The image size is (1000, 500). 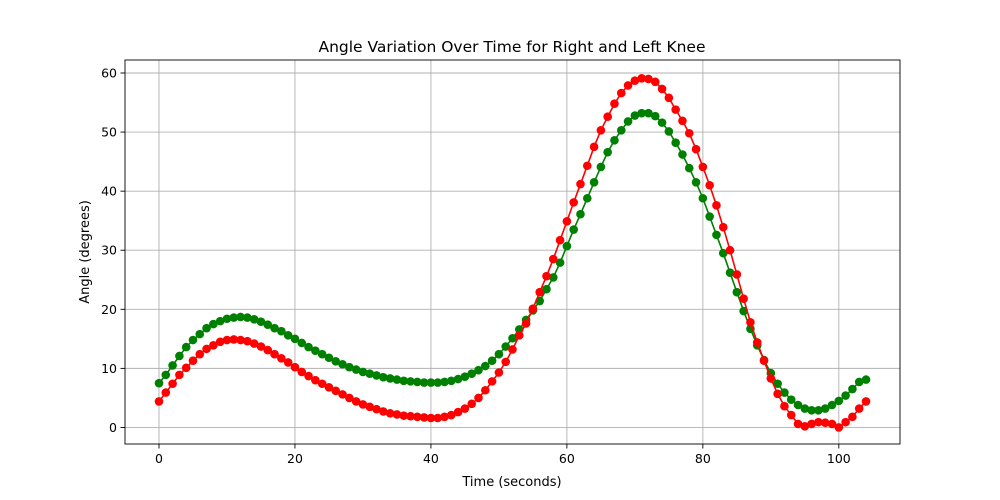 What do you see at coordinates (839, 458) in the screenshot?
I see `x-tick-label: 100` at bounding box center [839, 458].